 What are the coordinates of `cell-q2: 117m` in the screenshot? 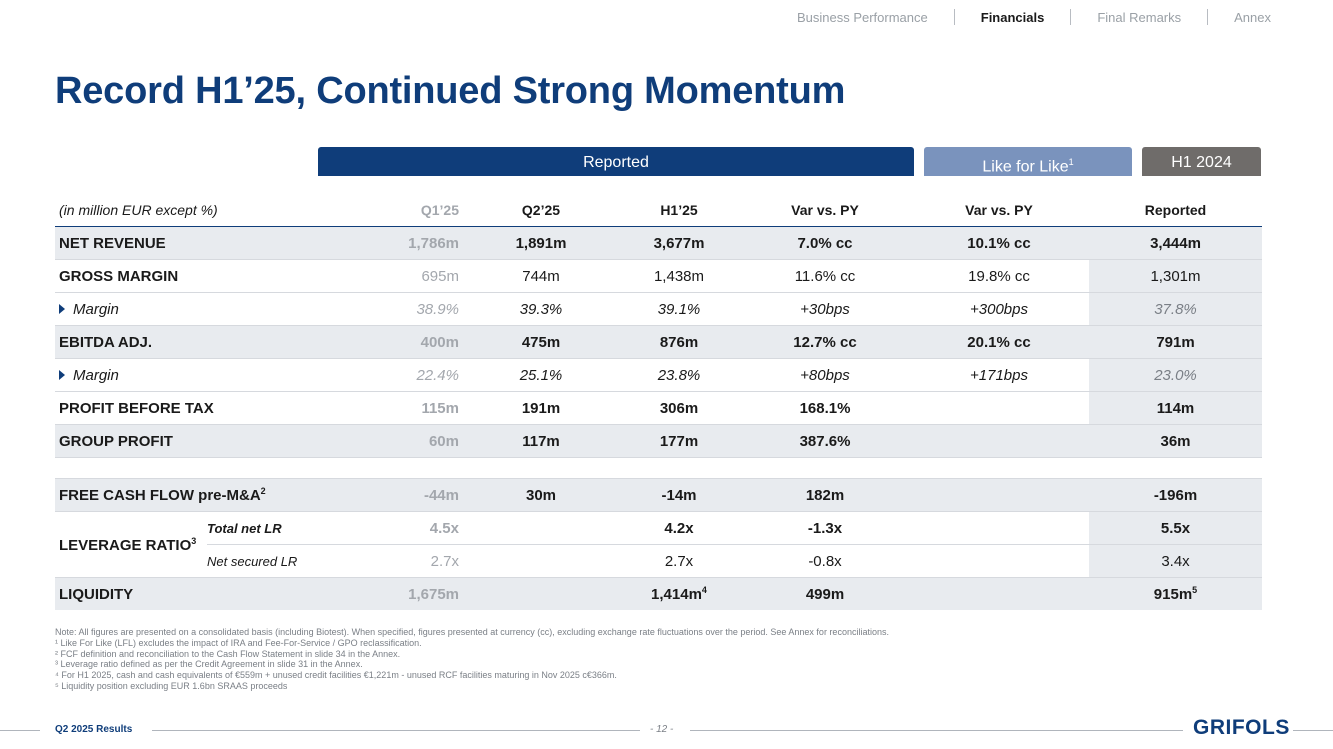 It's located at (541, 441).